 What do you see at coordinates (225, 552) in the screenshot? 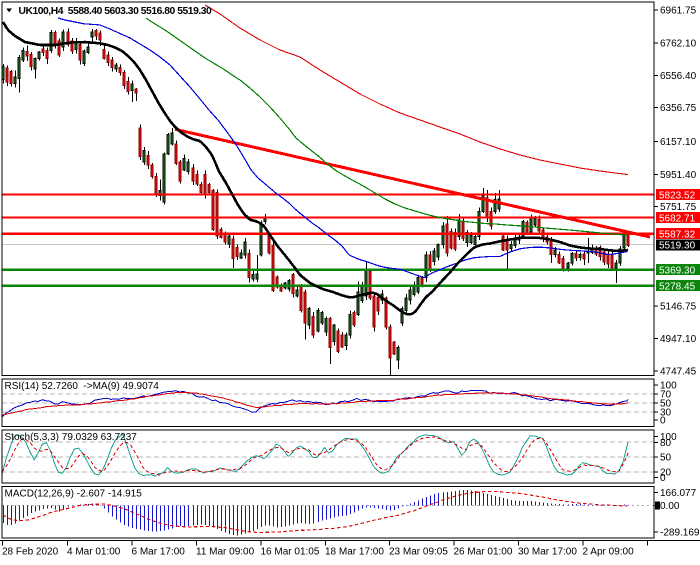
I see `svg-text: 11 Mar 09:00` at bounding box center [225, 552].